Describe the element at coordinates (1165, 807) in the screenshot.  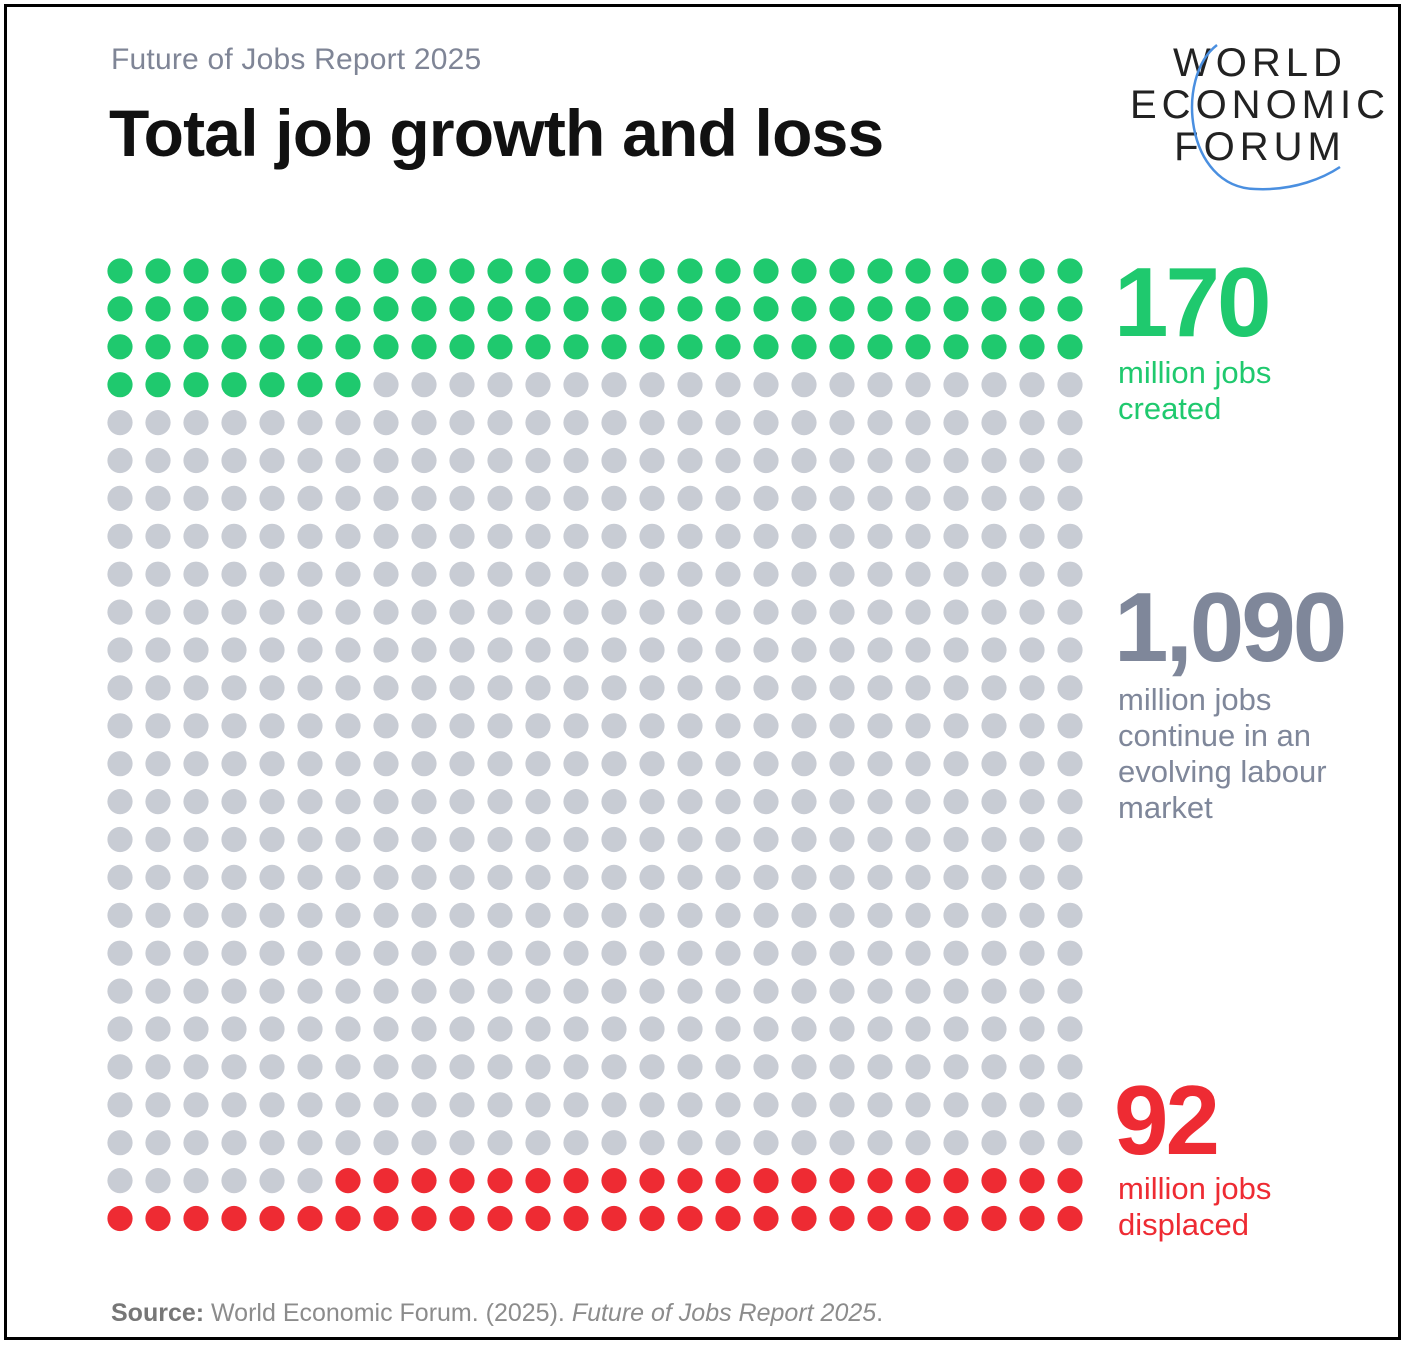
I see `continue-label-line: market` at that location.